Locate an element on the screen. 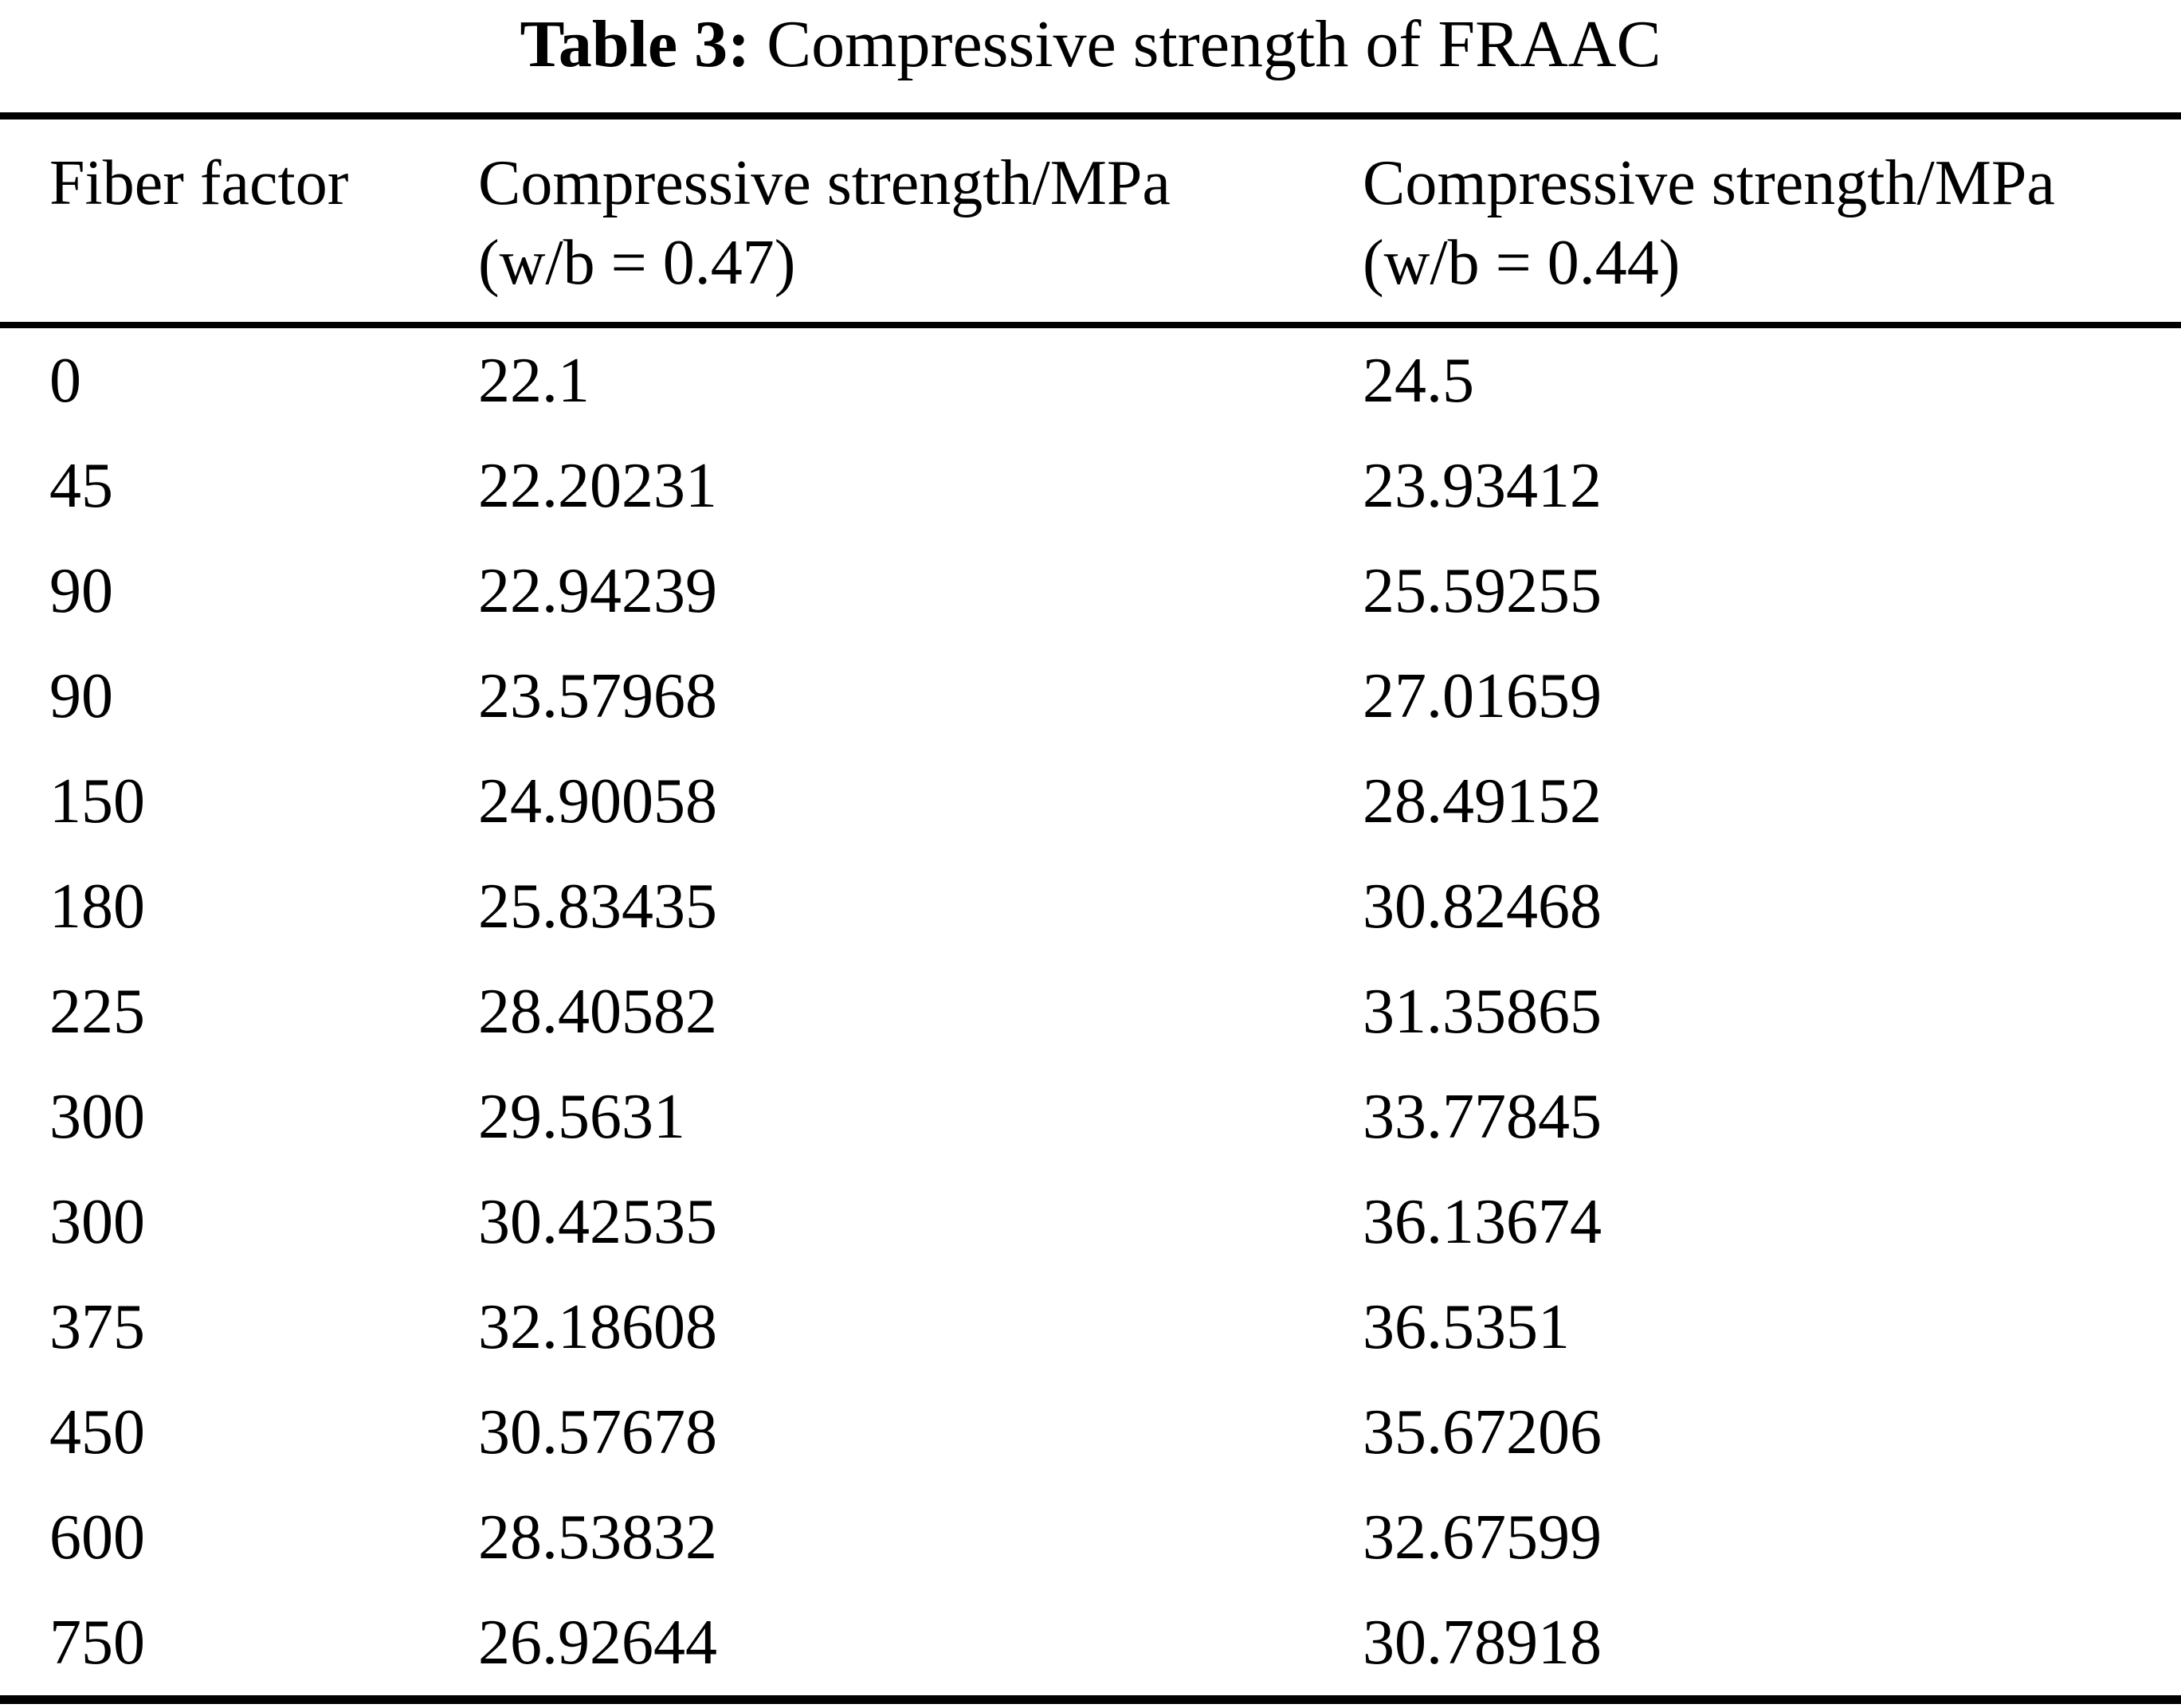  cell-fiber-factor: 450 is located at coordinates (97, 1433).